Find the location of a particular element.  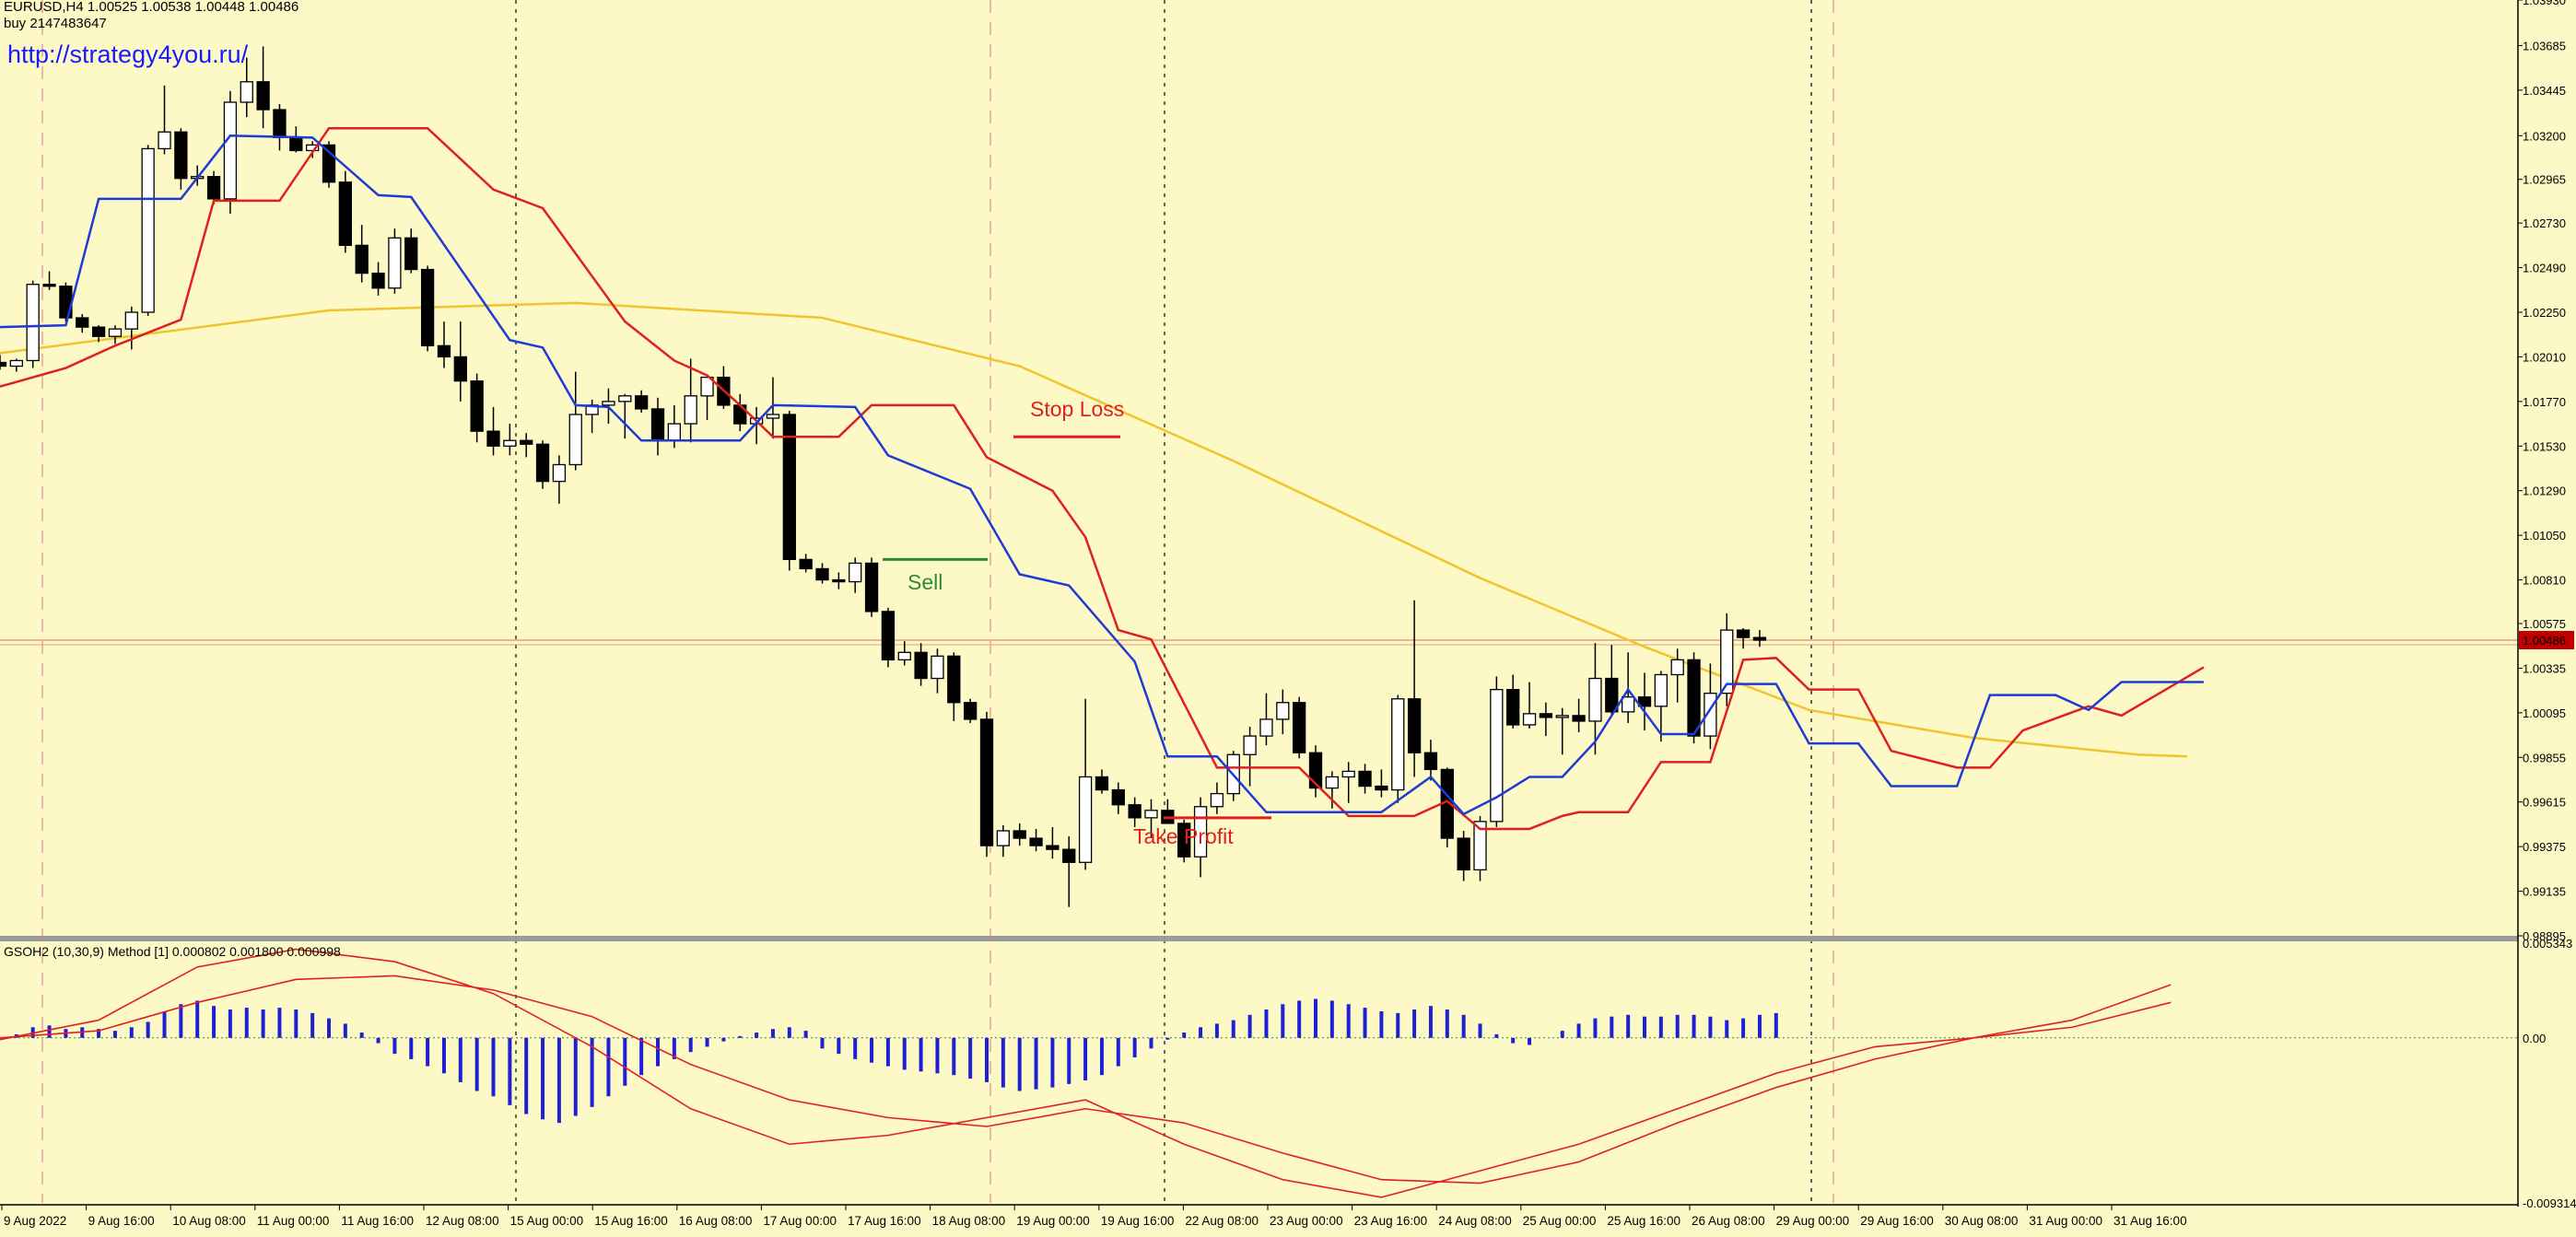

take-profit-label: Take Profit is located at coordinates (1183, 836).